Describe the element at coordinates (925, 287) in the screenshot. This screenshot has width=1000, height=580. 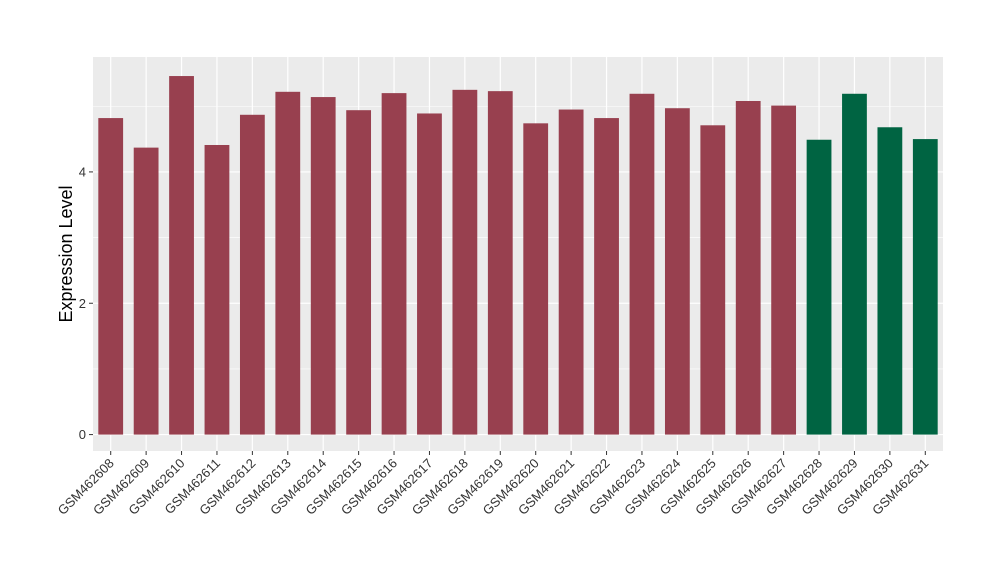
I see `bar-GSM462631` at that location.